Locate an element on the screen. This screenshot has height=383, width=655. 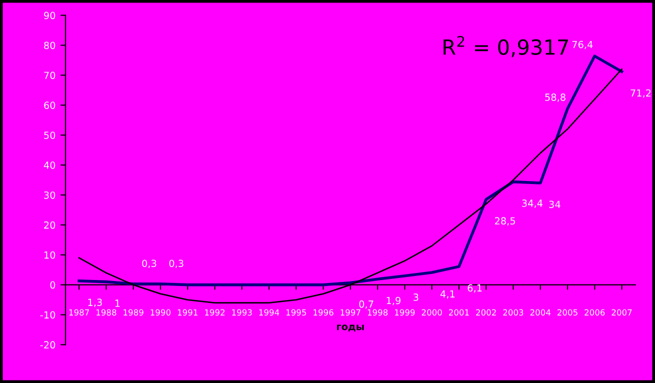
x-tick-label: 1998 is located at coordinates (378, 312).